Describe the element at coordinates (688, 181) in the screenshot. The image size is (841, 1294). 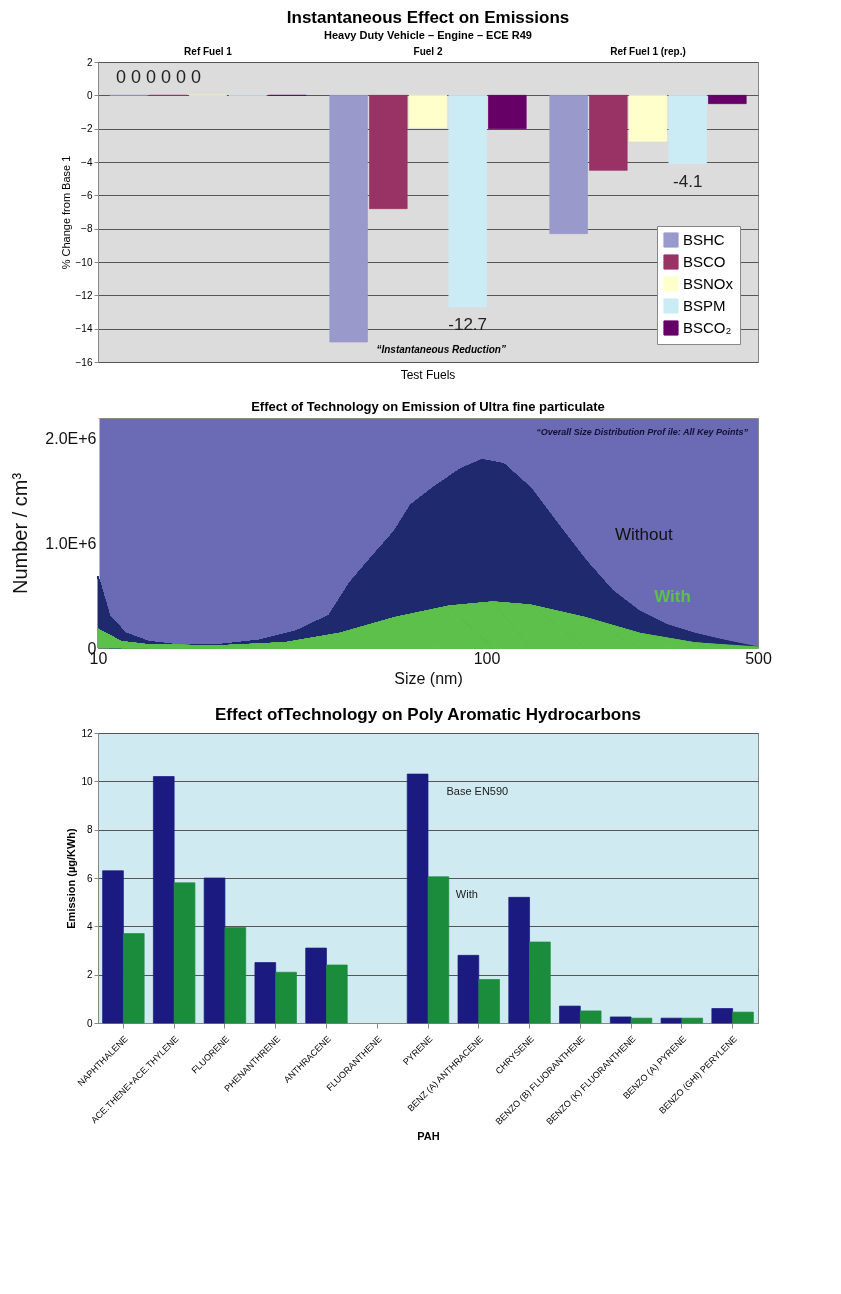
I see `data-label: -4.1` at that location.